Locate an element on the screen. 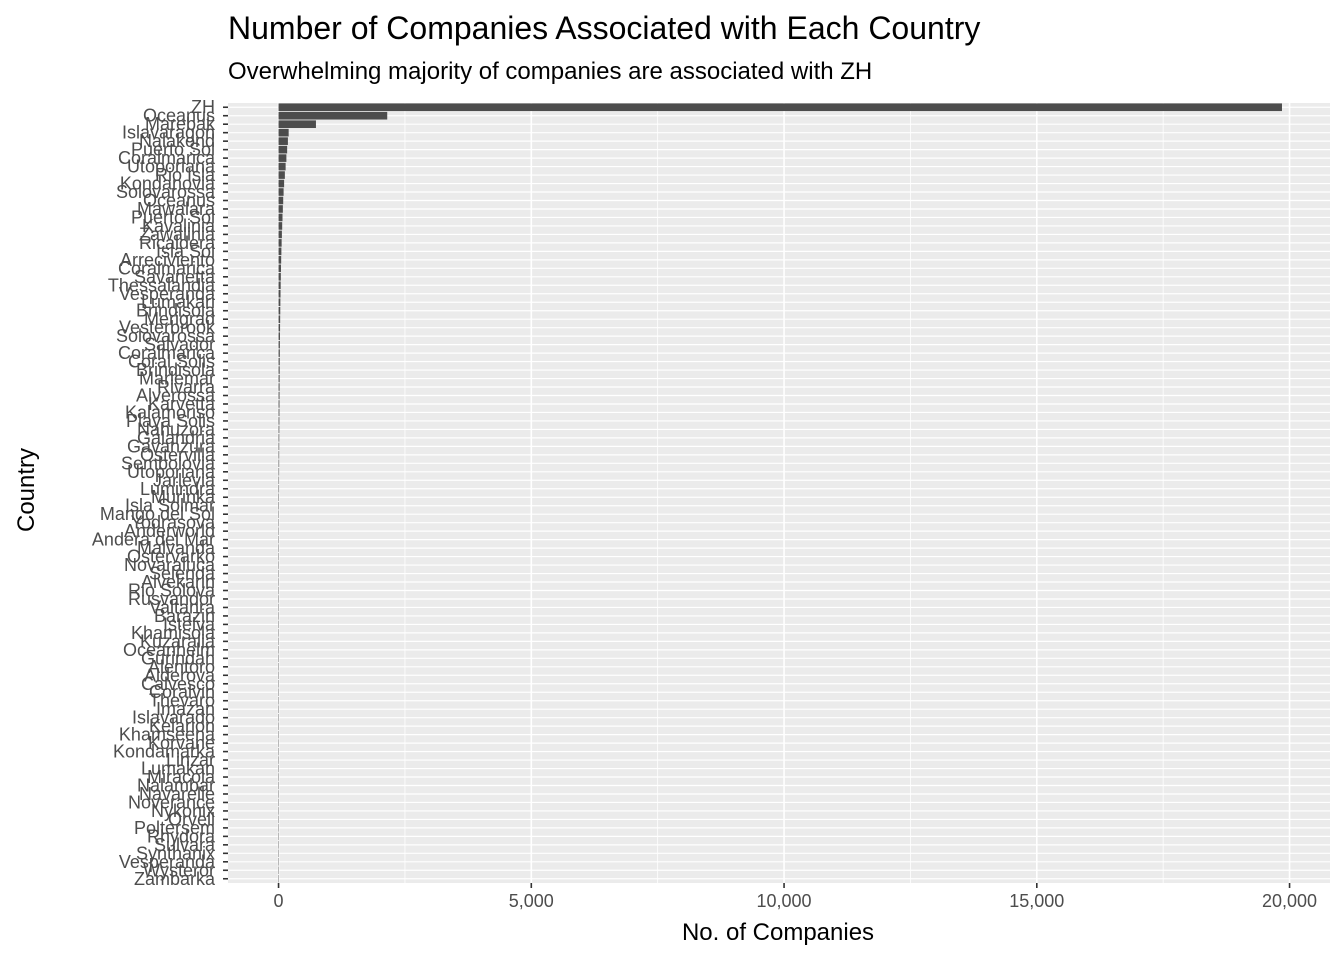 The image size is (1344, 960). y-tick-label: Gavanzura is located at coordinates (171, 446).